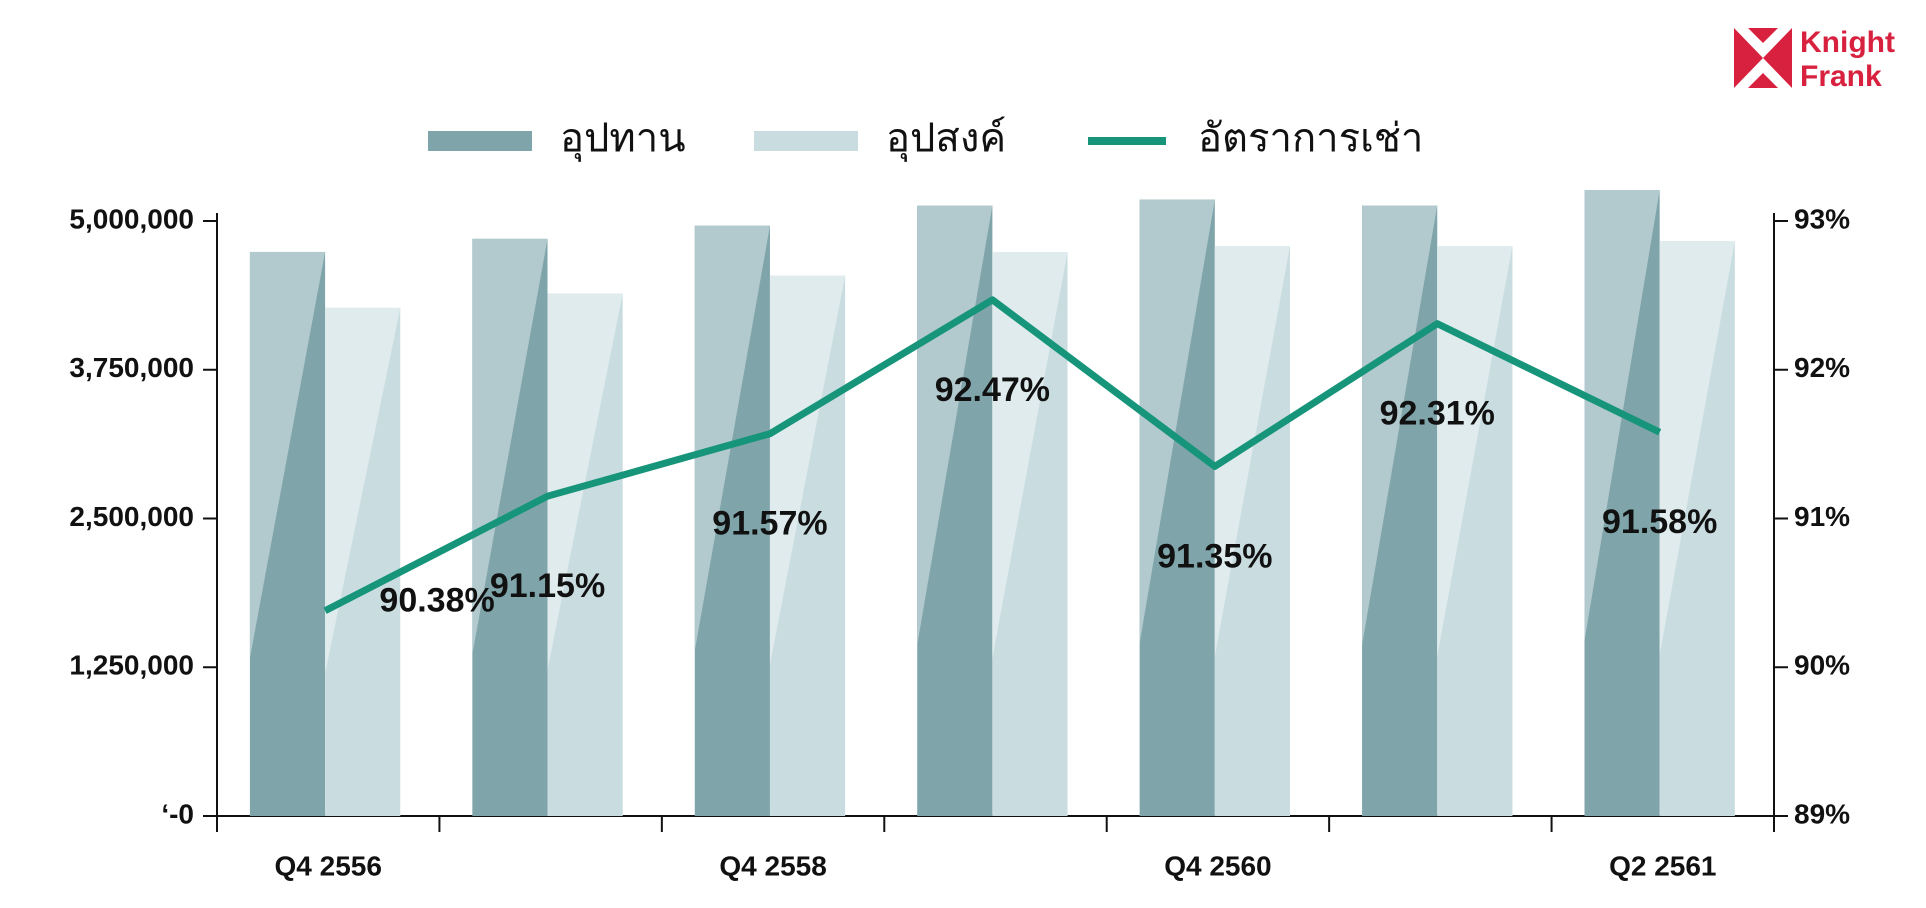 The width and height of the screenshot is (1926, 908). What do you see at coordinates (946, 139) in the screenshot?
I see `legend-label: อุปสงค์` at bounding box center [946, 139].